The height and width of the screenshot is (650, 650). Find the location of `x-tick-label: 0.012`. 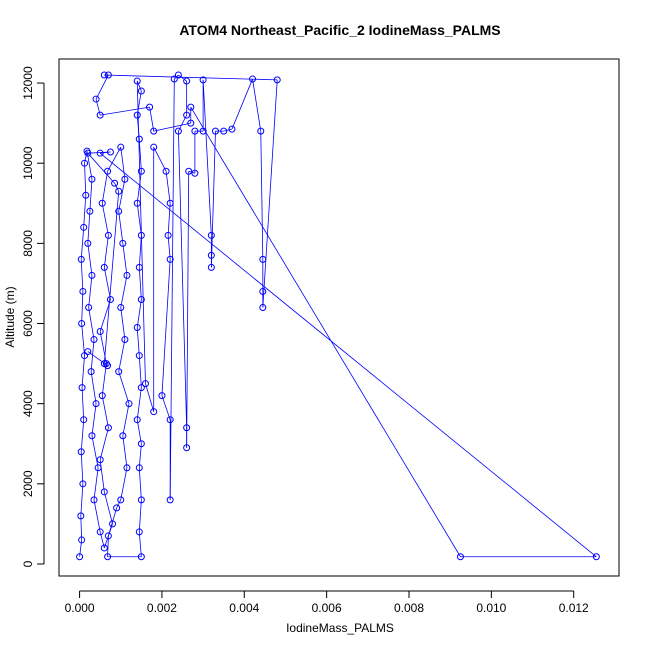

x-tick-label: 0.012 is located at coordinates (574, 608).